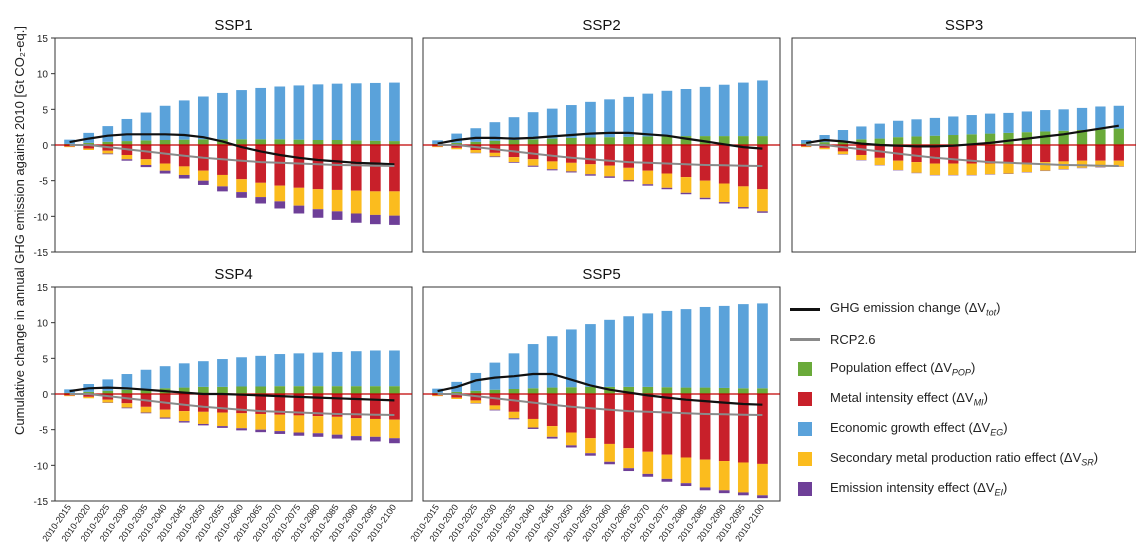 The image size is (1136, 556). Describe the element at coordinates (45, 359) in the screenshot. I see `y-tick-label: 5` at that location.